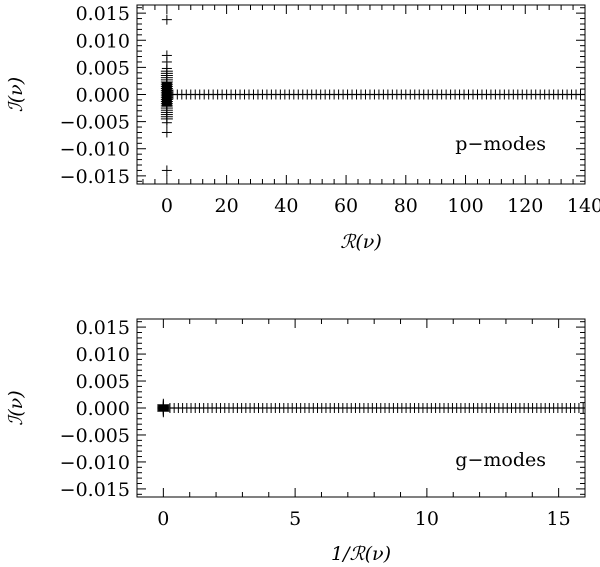 The width and height of the screenshot is (600, 567). Describe the element at coordinates (583, 206) in the screenshot. I see `x-tick-label: 140` at that location.